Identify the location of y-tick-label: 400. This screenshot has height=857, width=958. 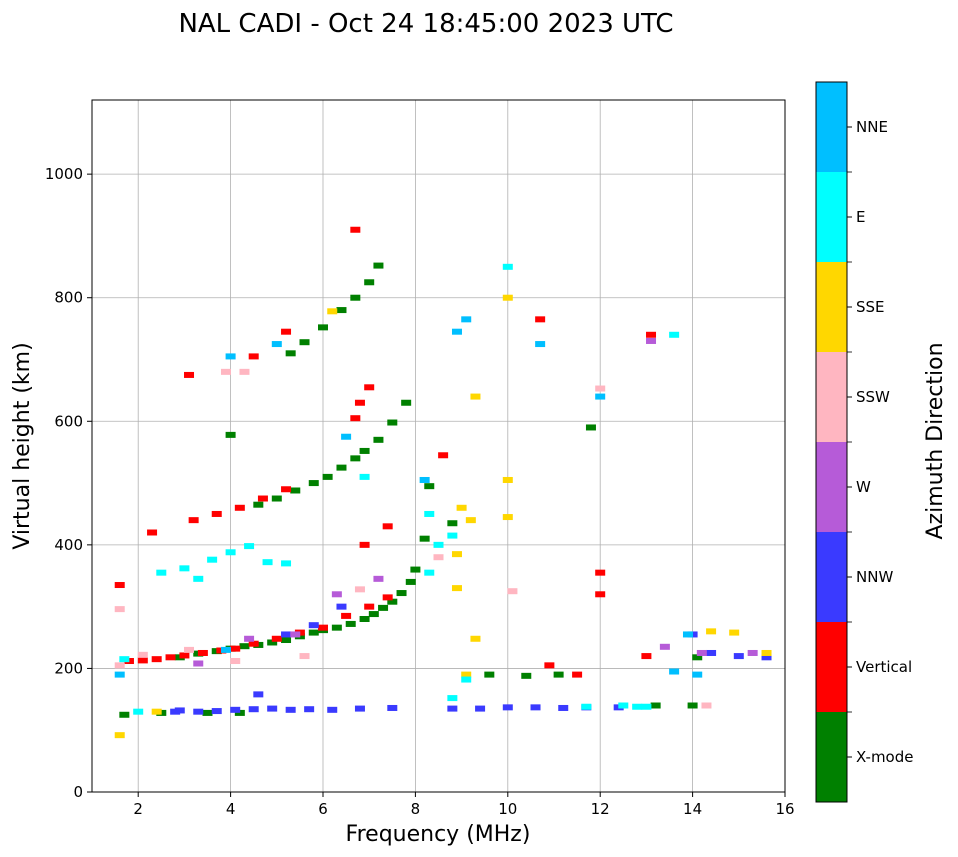
(68, 545).